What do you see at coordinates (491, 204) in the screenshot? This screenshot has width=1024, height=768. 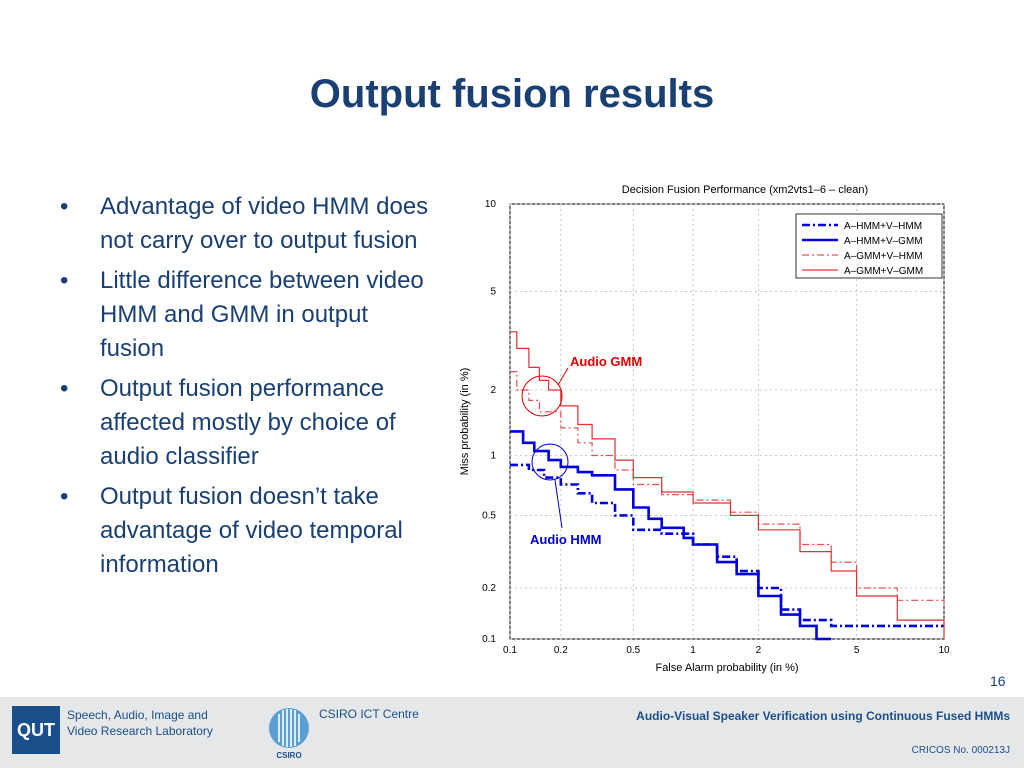 I see `y-tick-label: 10` at bounding box center [491, 204].